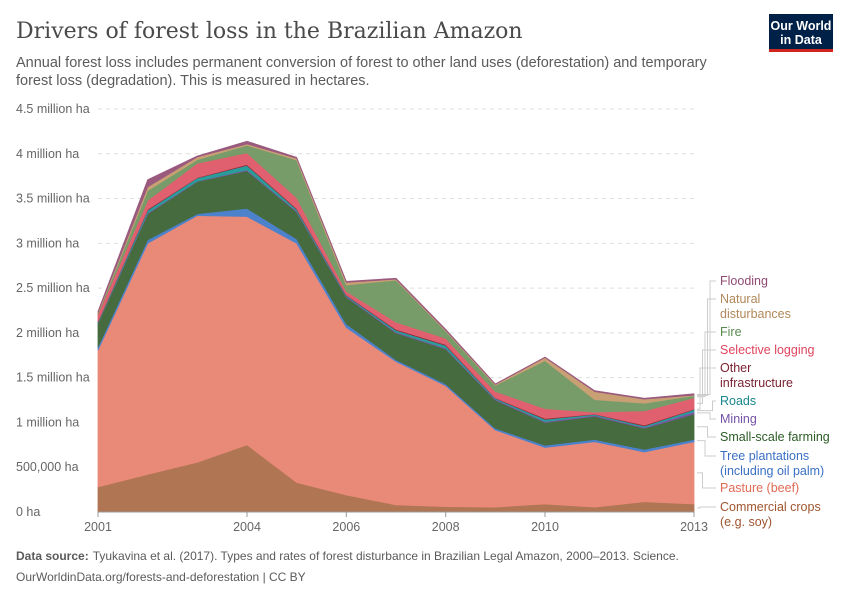 This screenshot has height=600, width=850. What do you see at coordinates (47, 422) in the screenshot?
I see `y-tick-label: 1 million ha` at bounding box center [47, 422].